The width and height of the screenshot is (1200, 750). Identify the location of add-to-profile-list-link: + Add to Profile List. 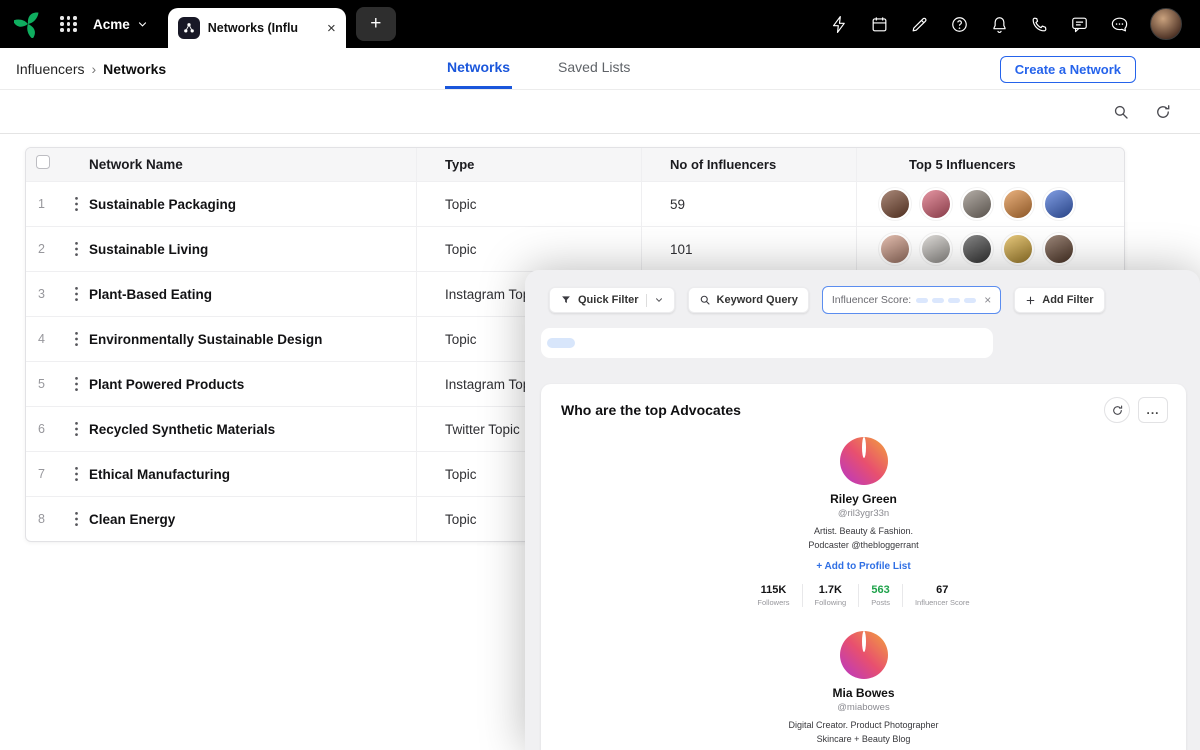
(863, 566).